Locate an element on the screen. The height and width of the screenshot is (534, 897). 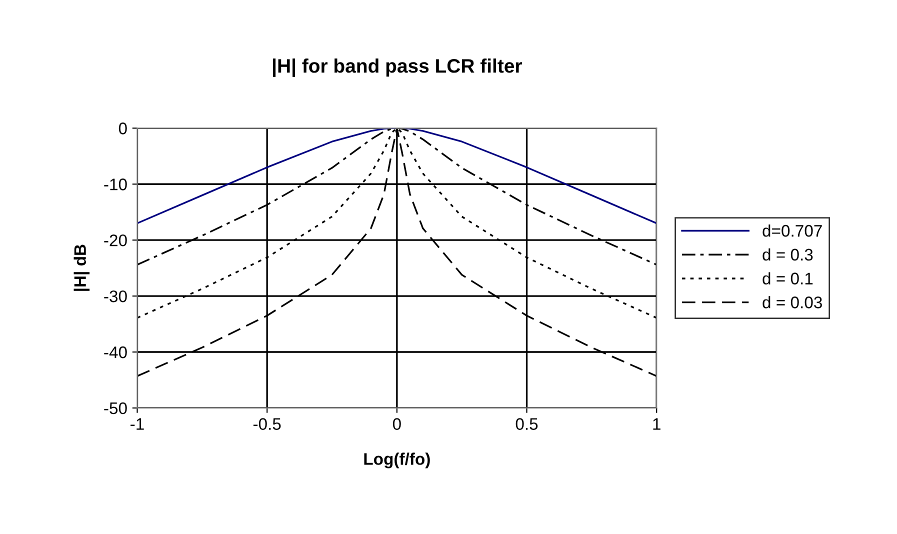
legend-label: d = 0.3 is located at coordinates (787, 254).